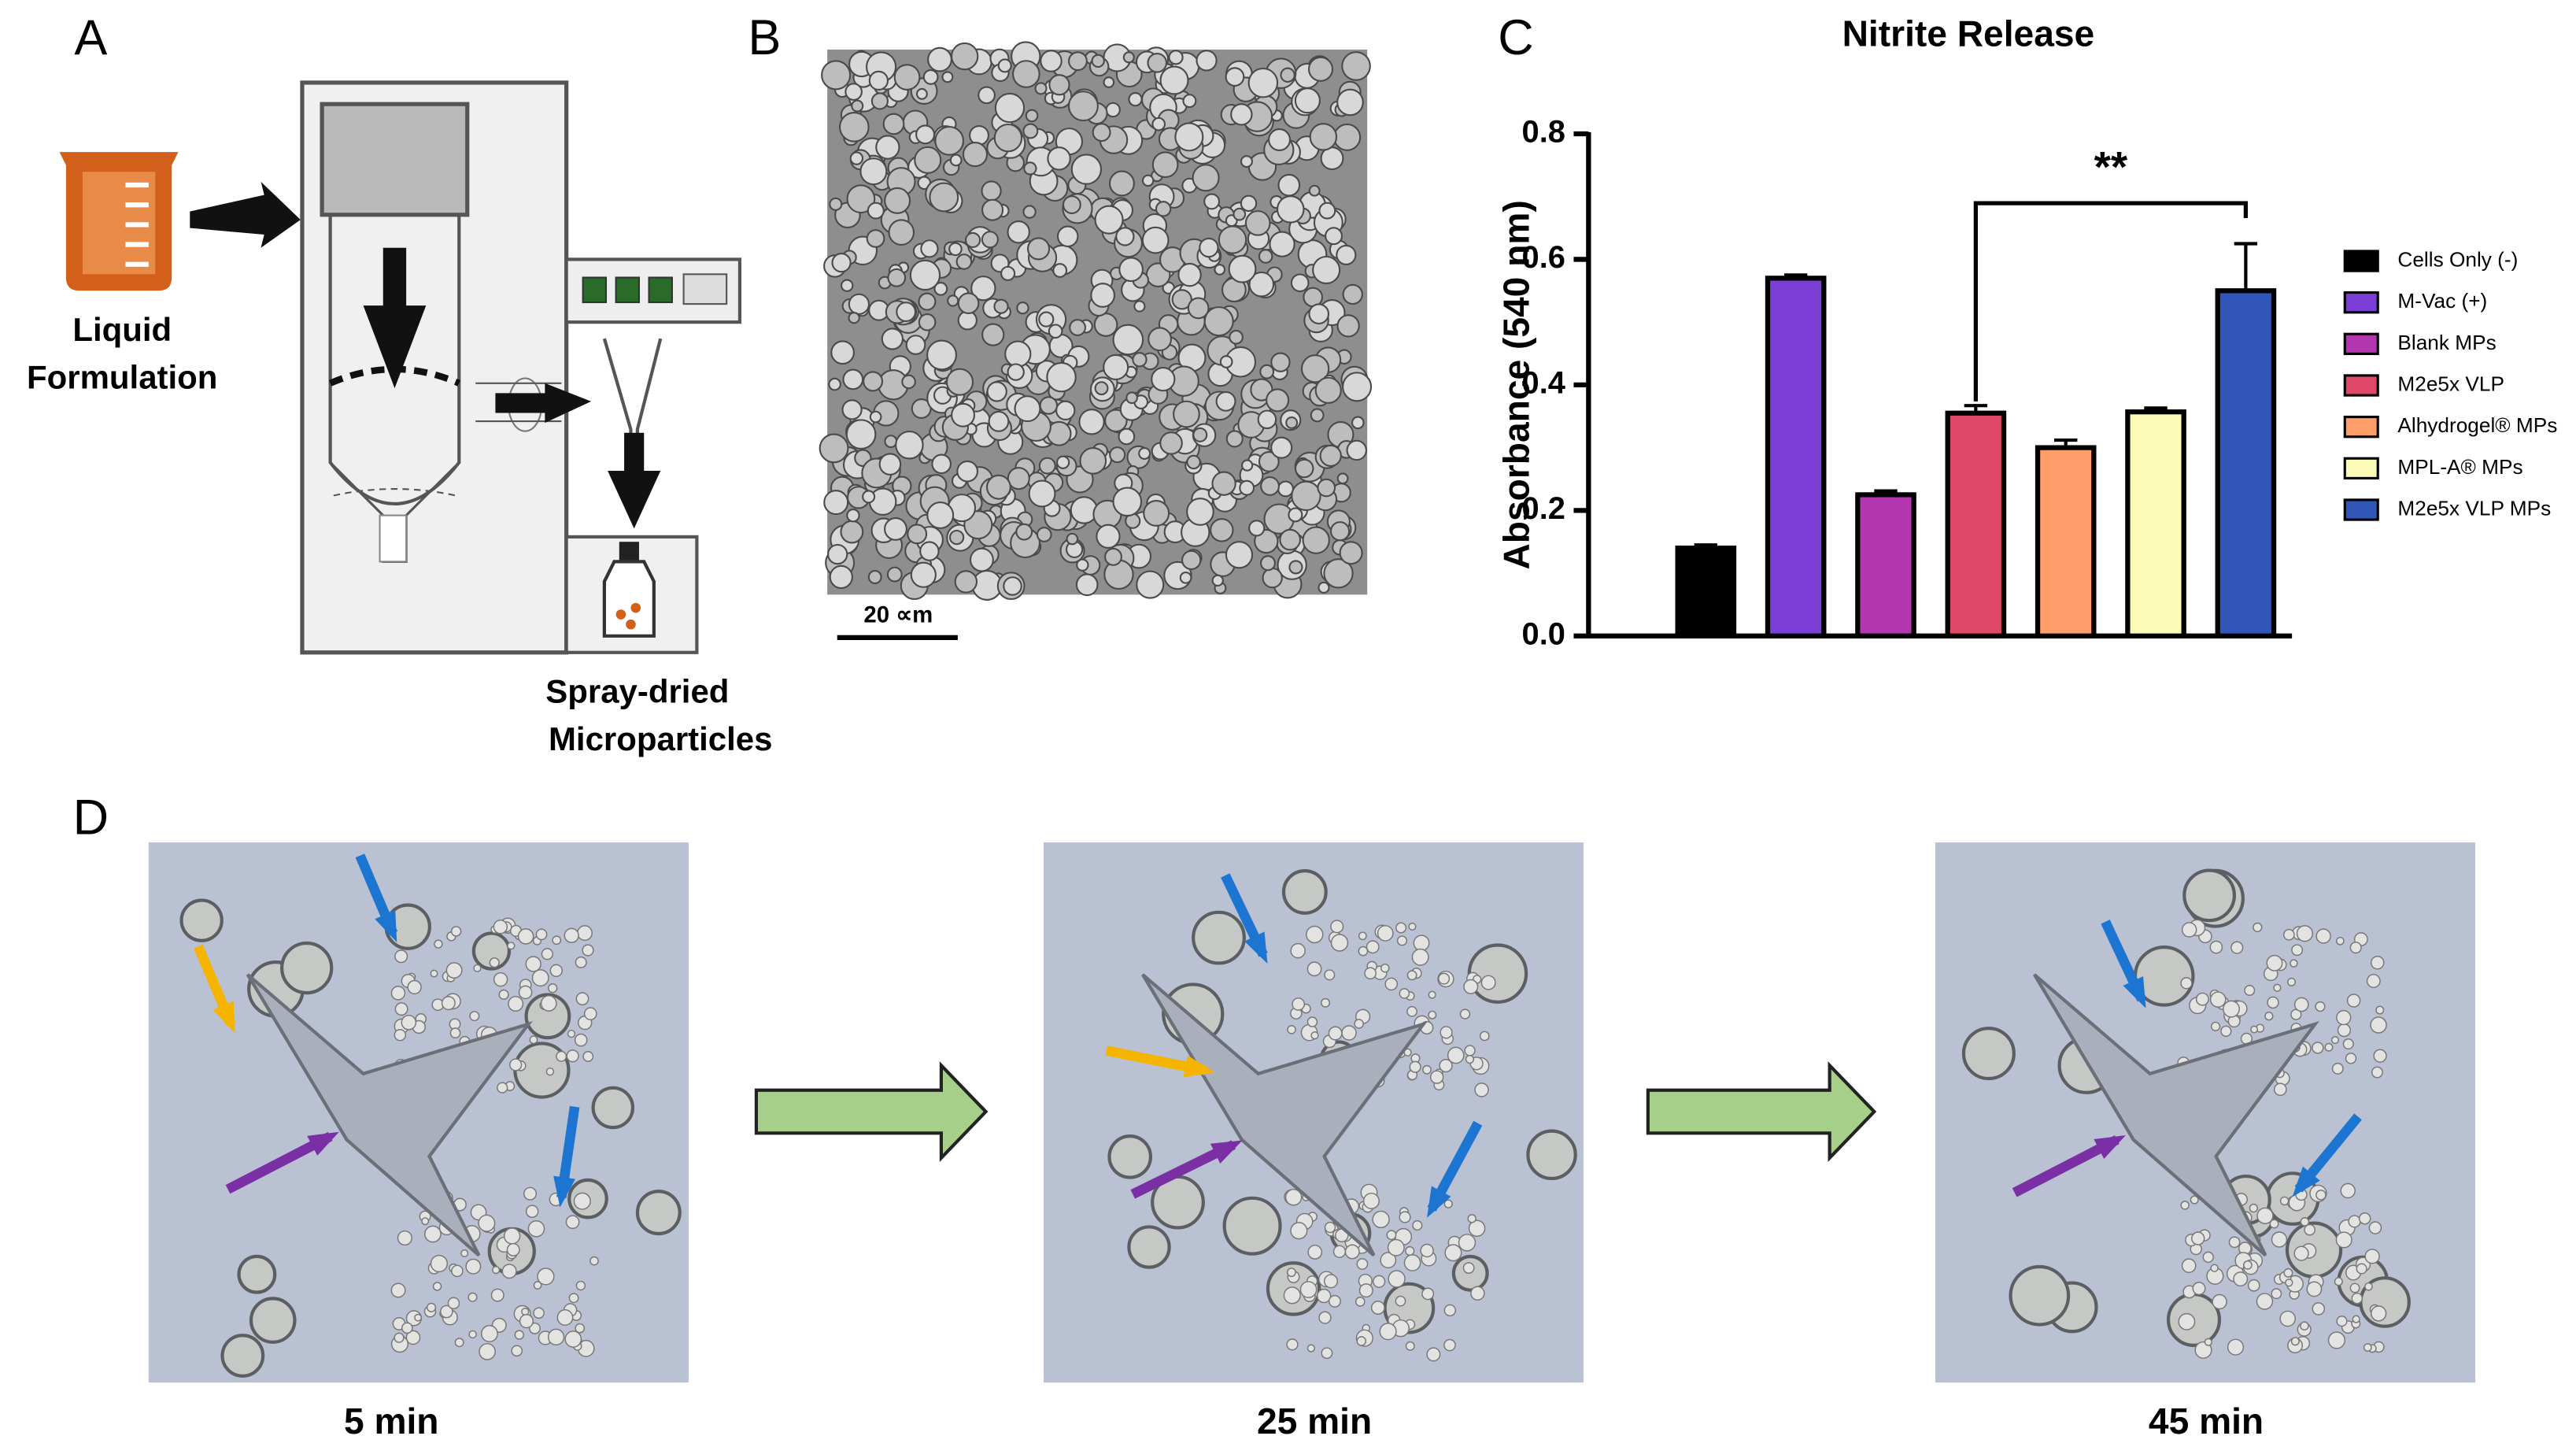 This screenshot has height=1447, width=2576. Describe the element at coordinates (1543, 633) in the screenshot. I see `y-tick-label: 0.0` at that location.